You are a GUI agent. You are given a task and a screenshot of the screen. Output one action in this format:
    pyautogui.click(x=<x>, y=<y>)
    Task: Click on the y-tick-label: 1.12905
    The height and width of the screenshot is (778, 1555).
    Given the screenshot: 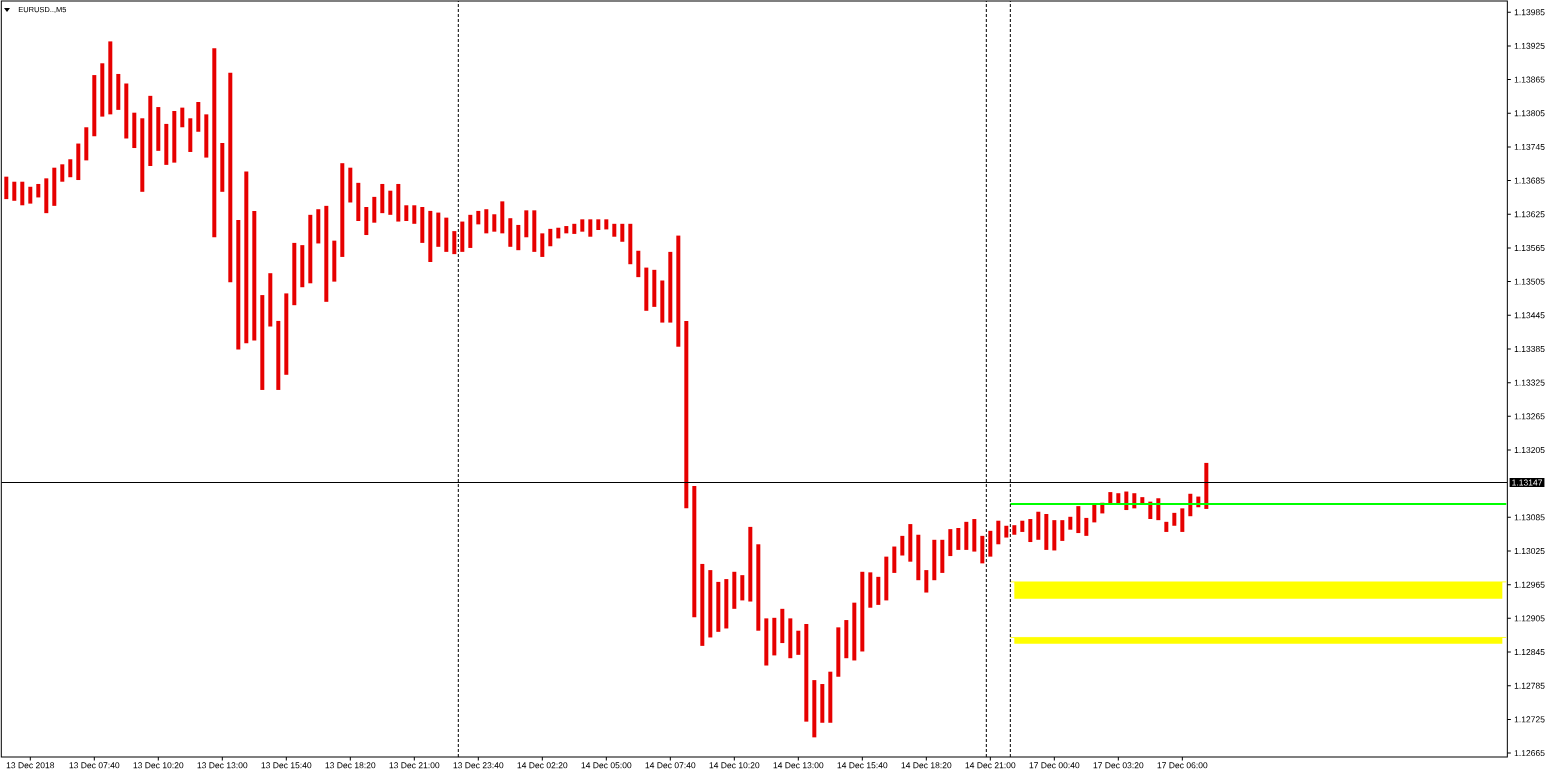 What is the action you would take?
    pyautogui.click(x=1529, y=618)
    